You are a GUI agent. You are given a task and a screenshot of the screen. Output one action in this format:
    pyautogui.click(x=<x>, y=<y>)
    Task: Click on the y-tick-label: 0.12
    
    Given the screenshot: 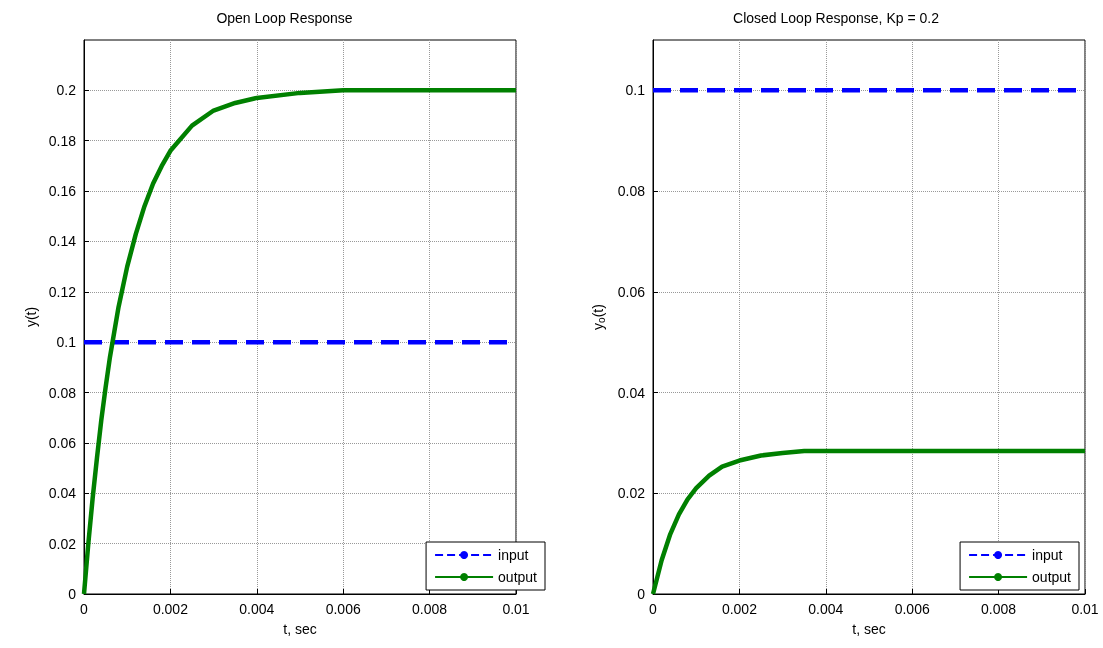 What is the action you would take?
    pyautogui.click(x=62, y=291)
    